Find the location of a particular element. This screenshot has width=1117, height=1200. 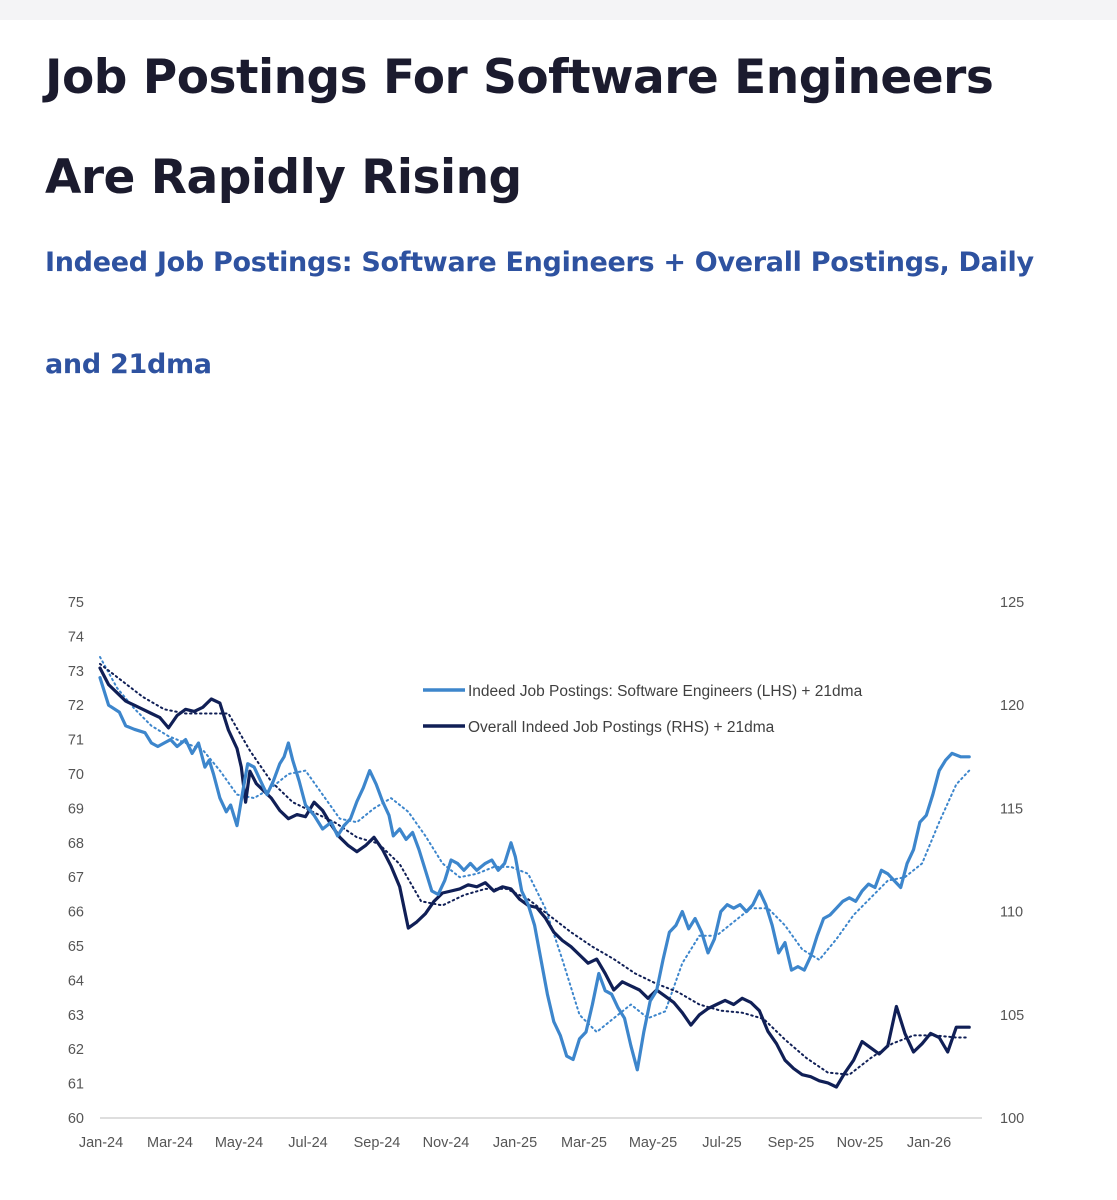

y-left-tick-label: 73 is located at coordinates (76, 672).